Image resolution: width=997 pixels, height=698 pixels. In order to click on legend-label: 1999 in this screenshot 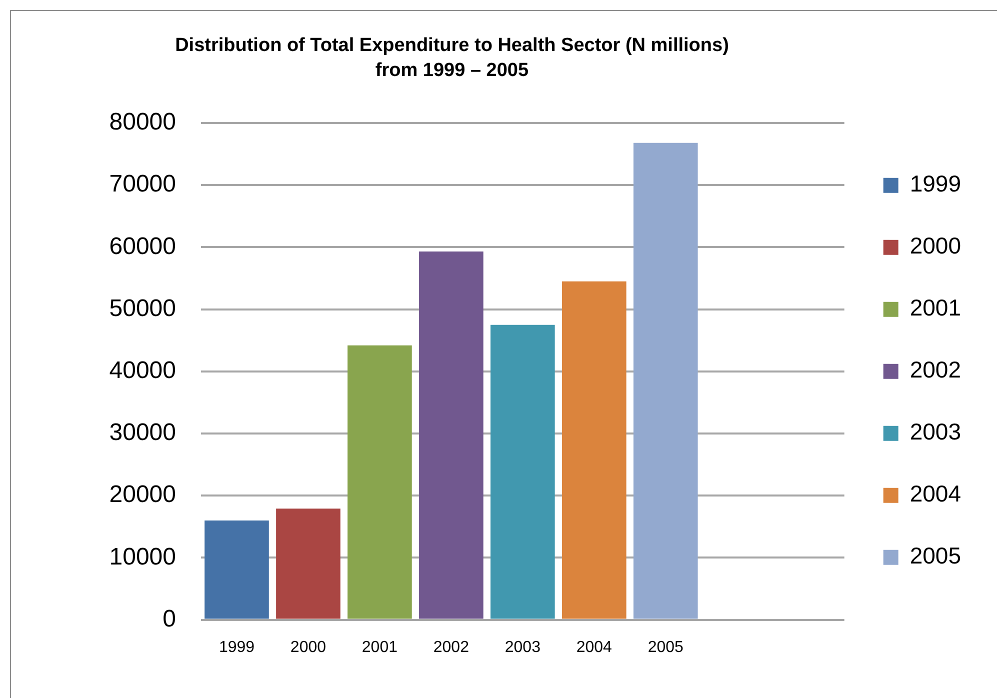, I will do `click(936, 183)`.